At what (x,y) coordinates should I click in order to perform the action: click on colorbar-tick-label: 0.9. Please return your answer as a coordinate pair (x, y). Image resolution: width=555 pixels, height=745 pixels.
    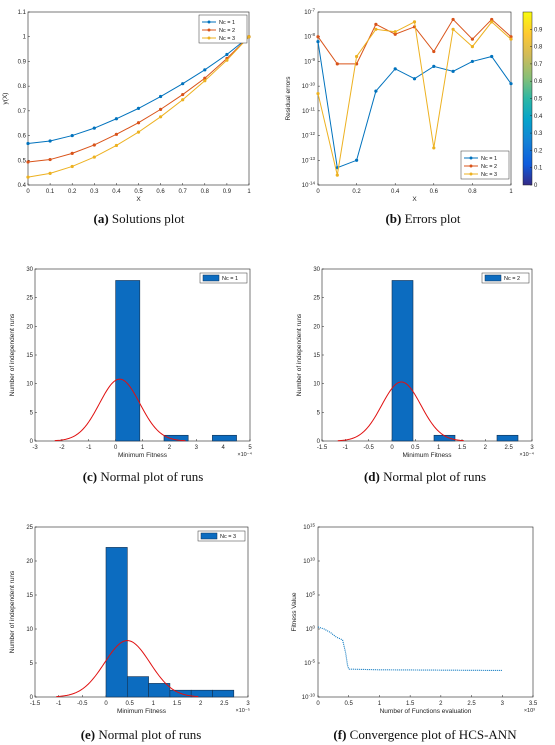
    Looking at the image, I should click on (538, 30).